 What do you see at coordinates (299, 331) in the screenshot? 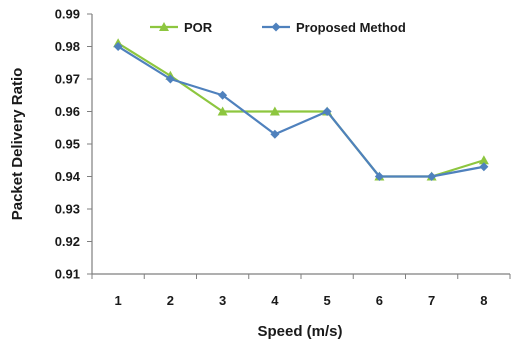
I see `x-axis-title: Speed (m/s)` at bounding box center [299, 331].